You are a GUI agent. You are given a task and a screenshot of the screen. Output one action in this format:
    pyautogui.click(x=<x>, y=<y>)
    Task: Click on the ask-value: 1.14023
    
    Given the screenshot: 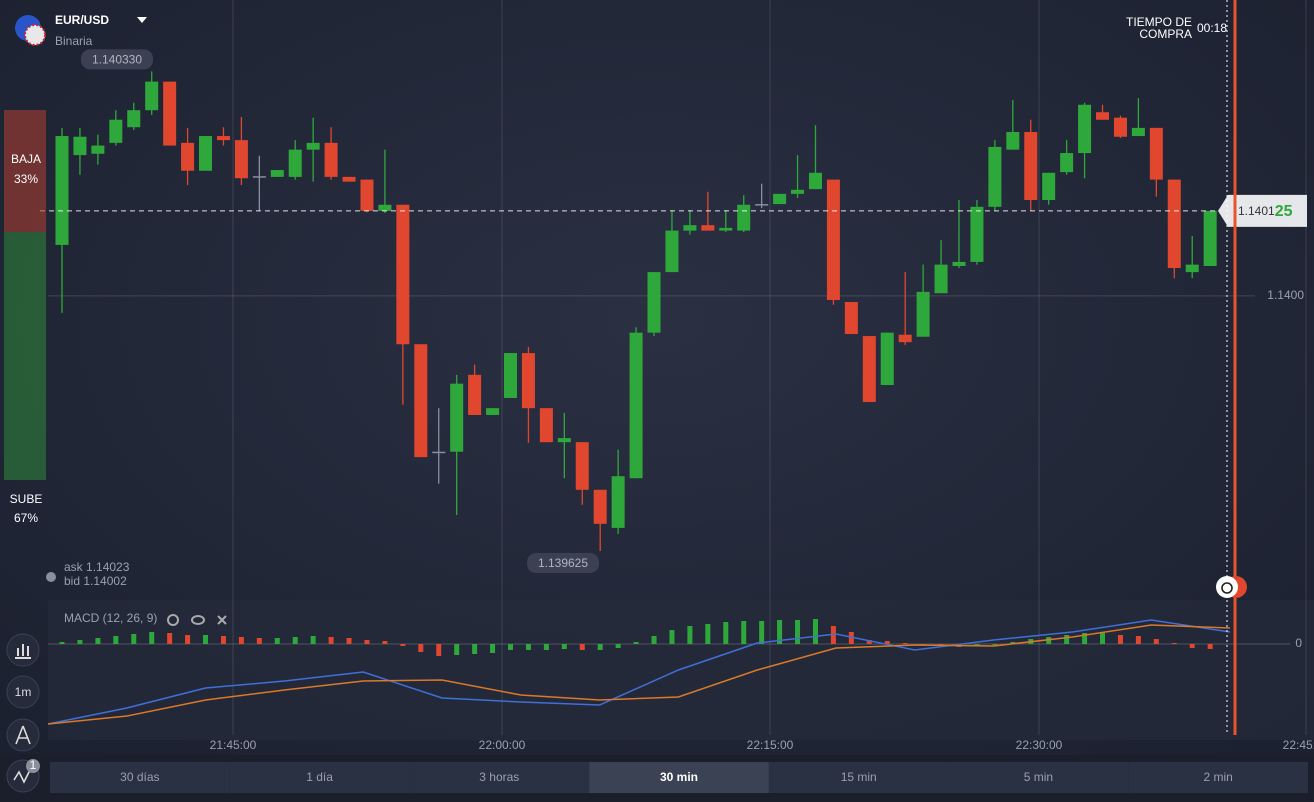 What is the action you would take?
    pyautogui.click(x=108, y=567)
    